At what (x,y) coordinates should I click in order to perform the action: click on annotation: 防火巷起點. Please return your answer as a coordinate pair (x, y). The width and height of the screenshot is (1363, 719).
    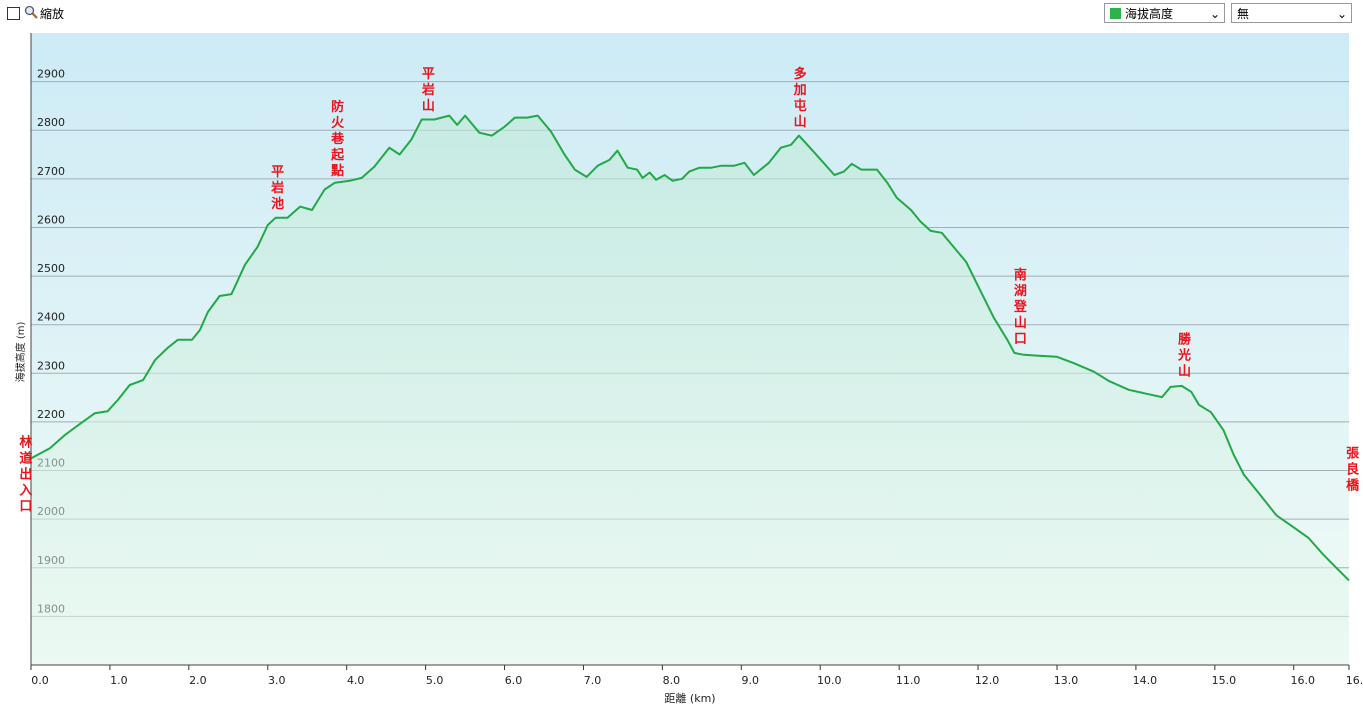
    Looking at the image, I should click on (336, 139).